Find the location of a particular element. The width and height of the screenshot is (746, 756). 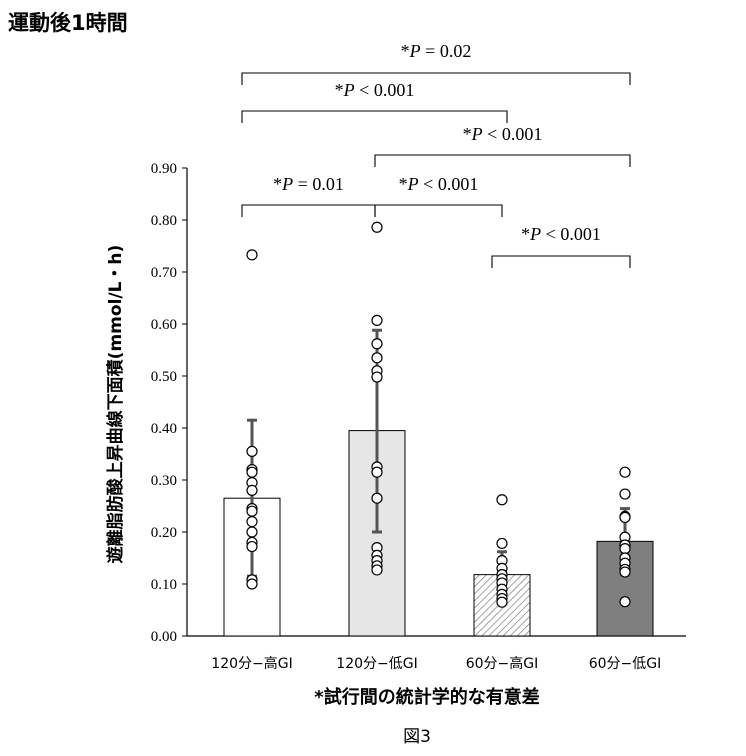

y-tick-label: 0.00 is located at coordinates (164, 637).